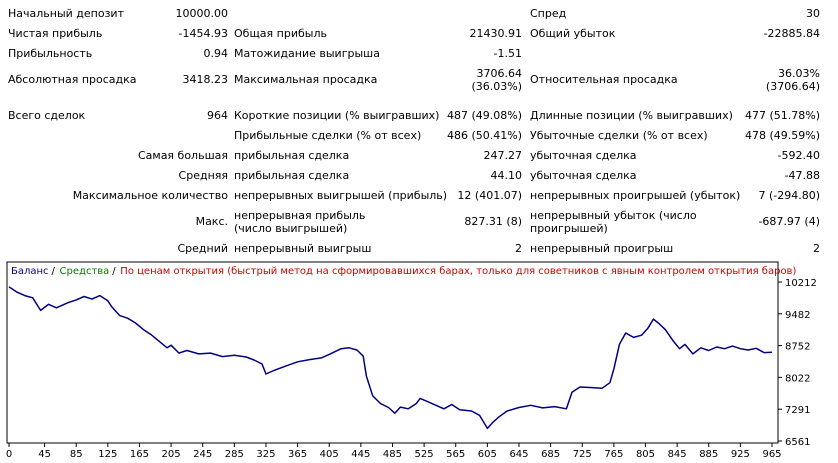 The height and width of the screenshot is (463, 838). Describe the element at coordinates (813, 13) in the screenshot. I see `spread-value: 30` at that location.